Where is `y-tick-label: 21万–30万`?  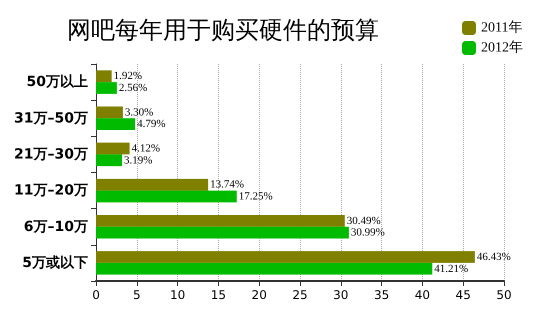
y-tick-label: 21万–30万 is located at coordinates (51, 154).